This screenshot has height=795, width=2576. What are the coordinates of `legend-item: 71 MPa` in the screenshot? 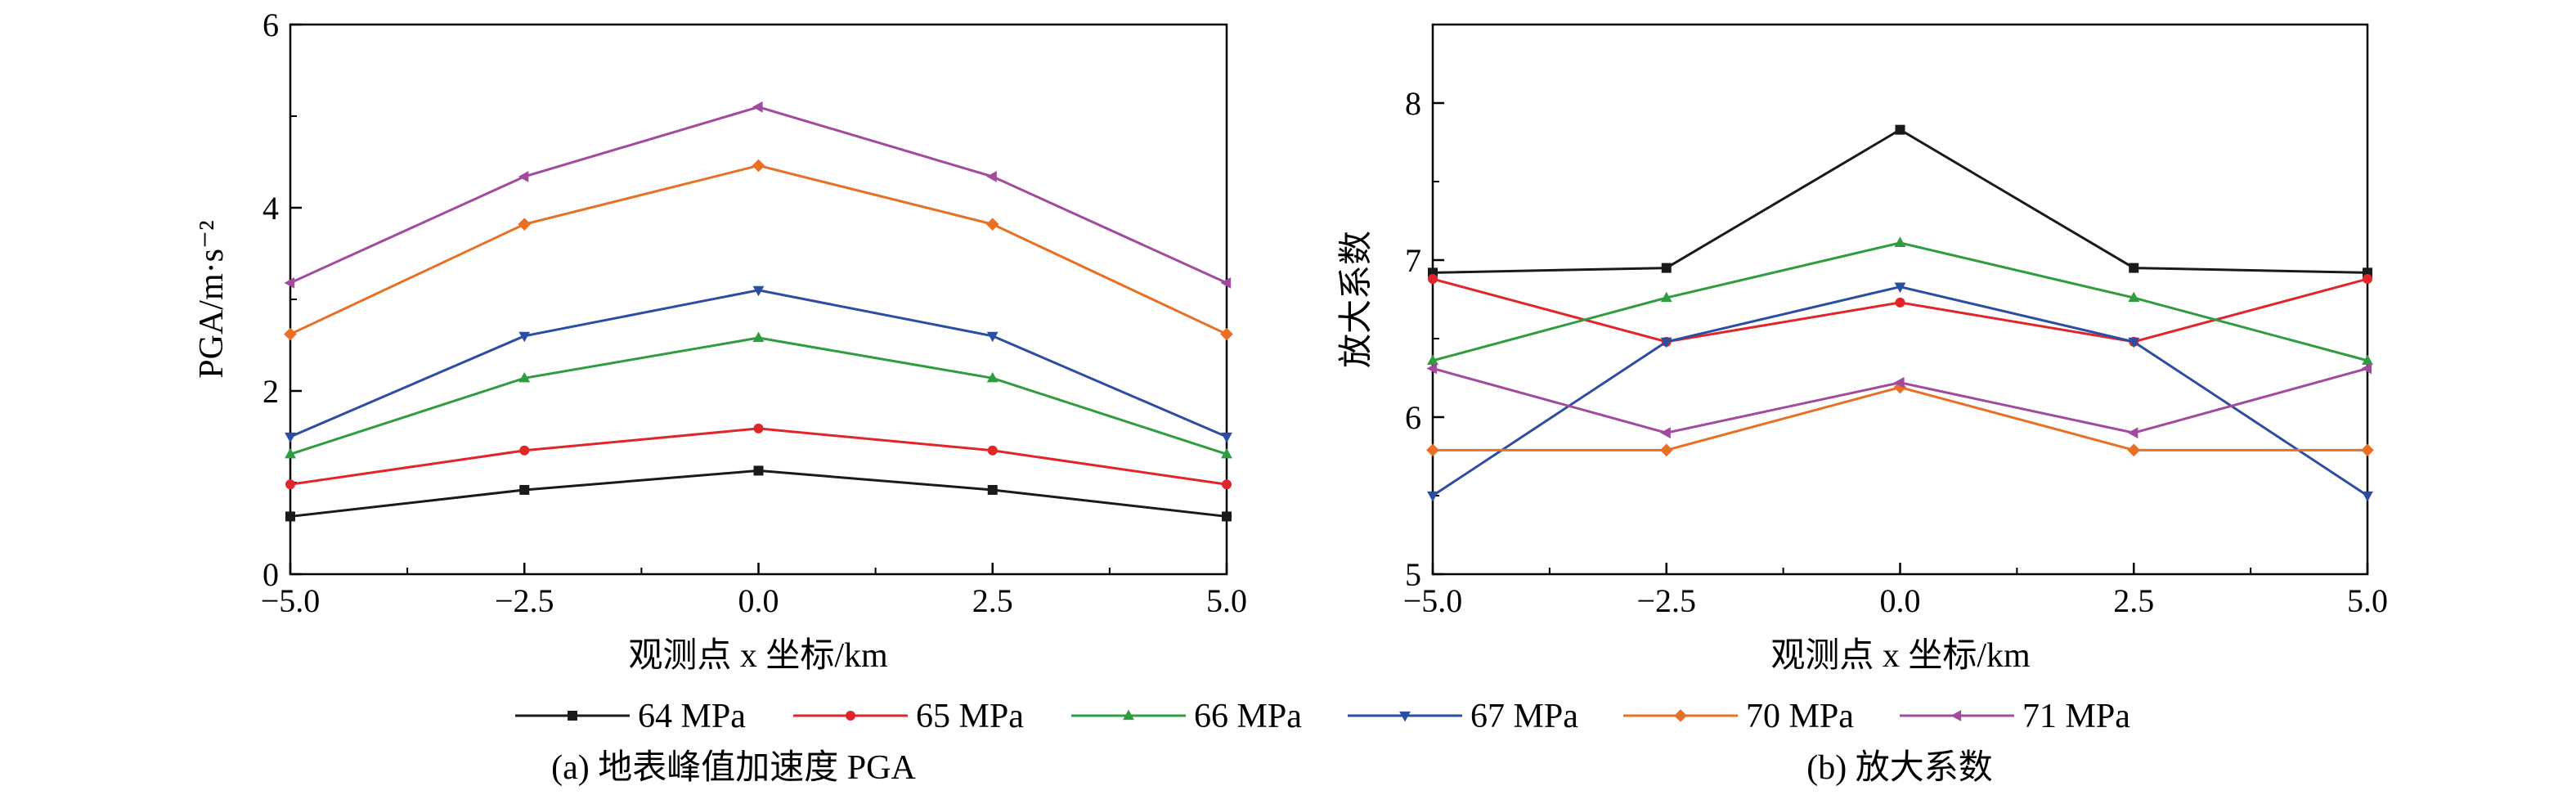 It's located at (2015, 716).